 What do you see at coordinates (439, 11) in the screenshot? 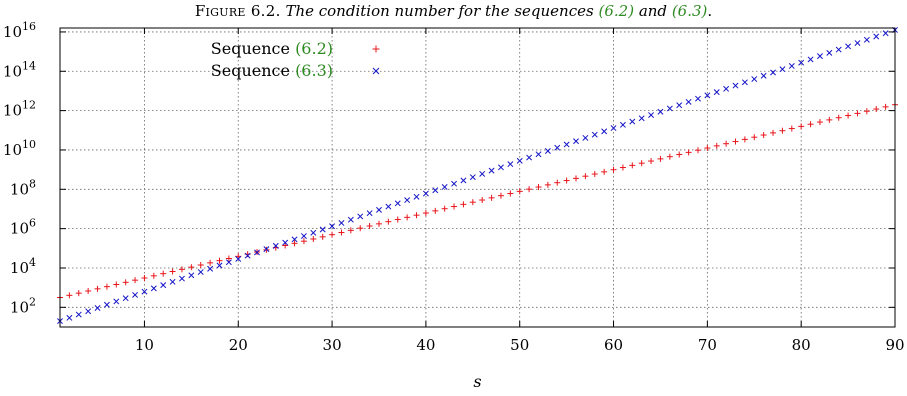
I see `caption-text-before: The condition number for the sequences` at bounding box center [439, 11].